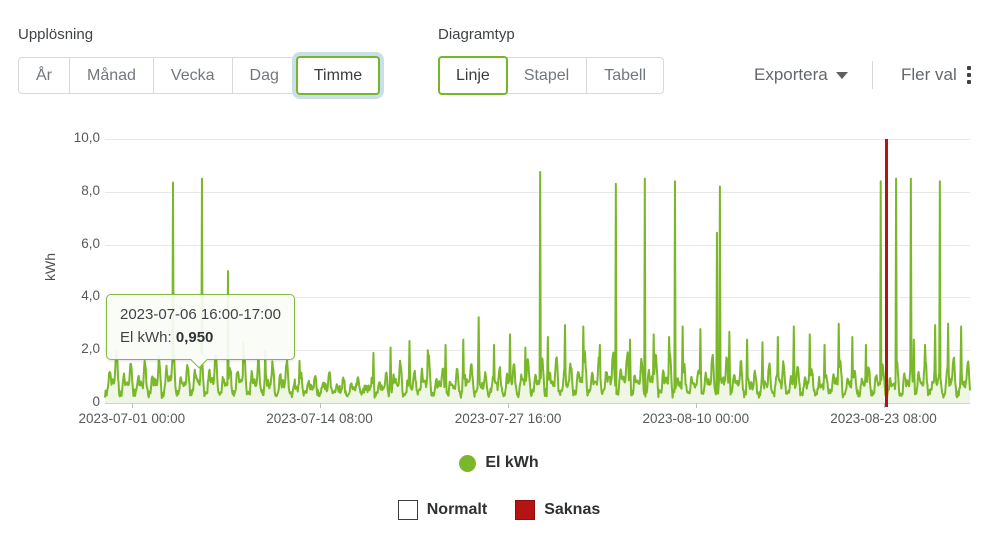 This screenshot has height=541, width=998. Describe the element at coordinates (86, 137) in the screenshot. I see `y-tick-label: 10,0` at that location.